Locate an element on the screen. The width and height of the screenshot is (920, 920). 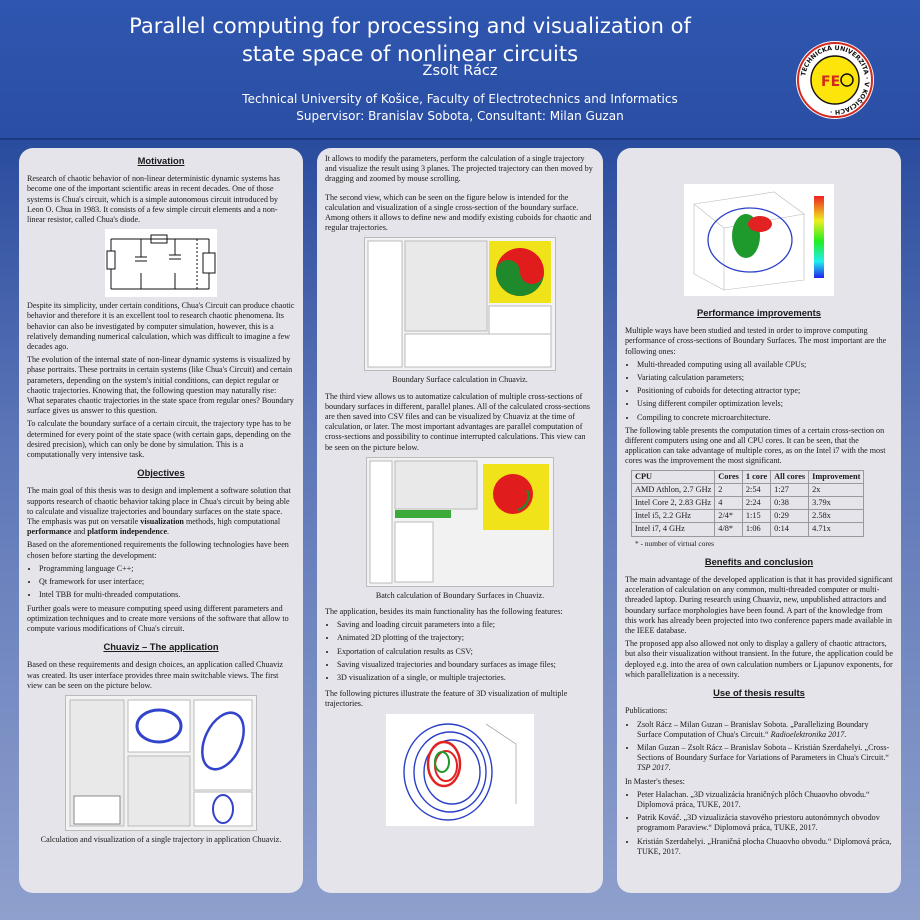
chuaviz-heading: Chuaviz – The application is located at coordinates (161, 647).